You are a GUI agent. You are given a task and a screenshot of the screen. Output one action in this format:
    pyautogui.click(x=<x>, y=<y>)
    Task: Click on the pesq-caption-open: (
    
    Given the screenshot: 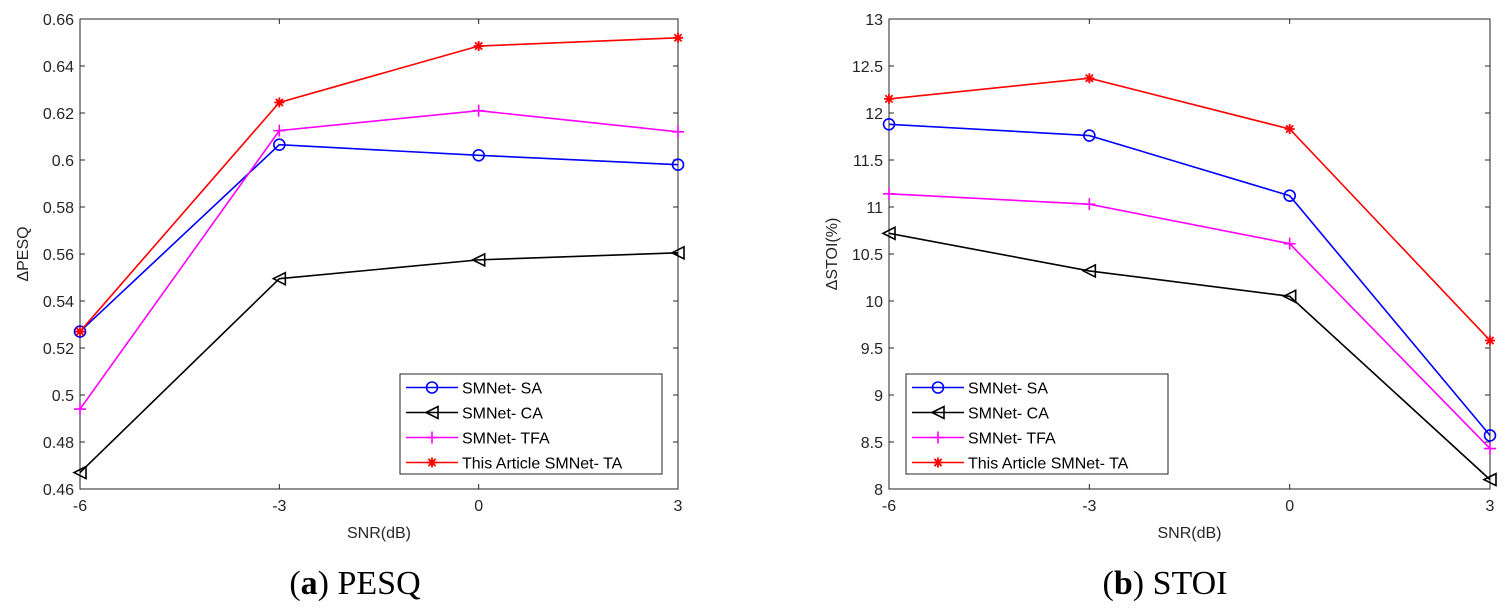 What is the action you would take?
    pyautogui.click(x=294, y=583)
    